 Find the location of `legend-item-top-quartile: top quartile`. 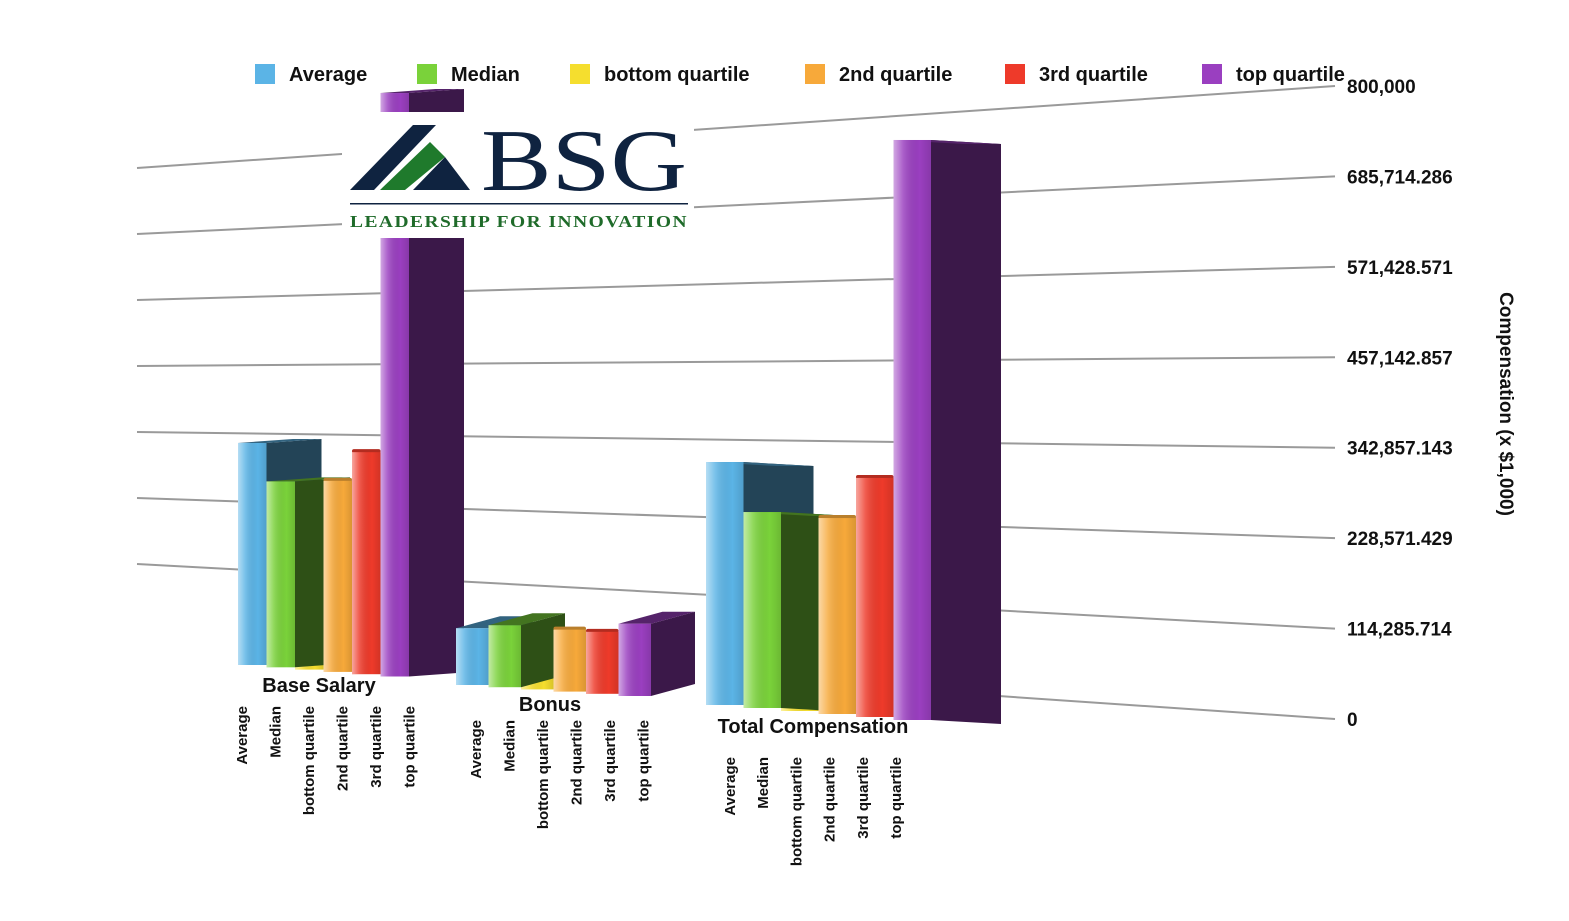

legend-item-top-quartile: top quartile is located at coordinates (1273, 75).